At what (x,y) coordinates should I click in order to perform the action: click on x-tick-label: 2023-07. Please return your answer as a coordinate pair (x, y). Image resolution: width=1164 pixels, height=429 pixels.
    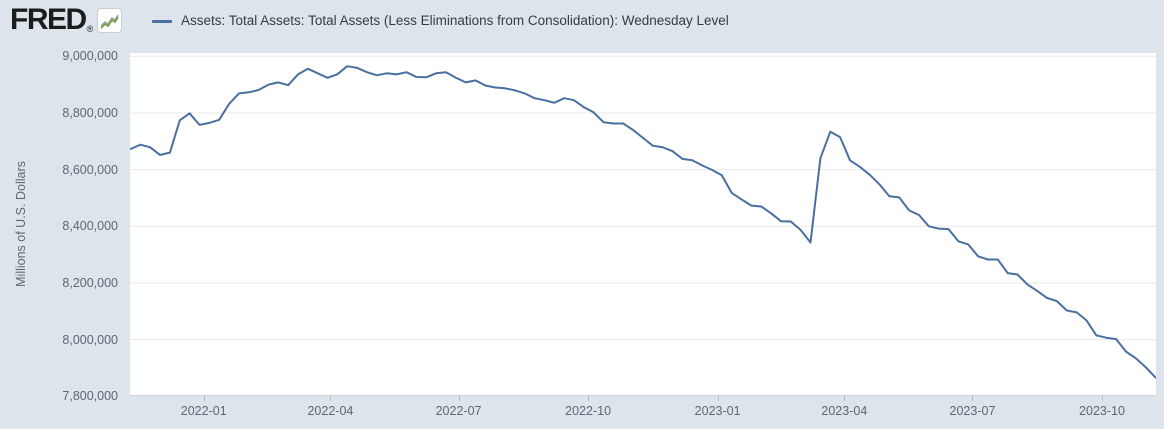
    Looking at the image, I should click on (972, 411).